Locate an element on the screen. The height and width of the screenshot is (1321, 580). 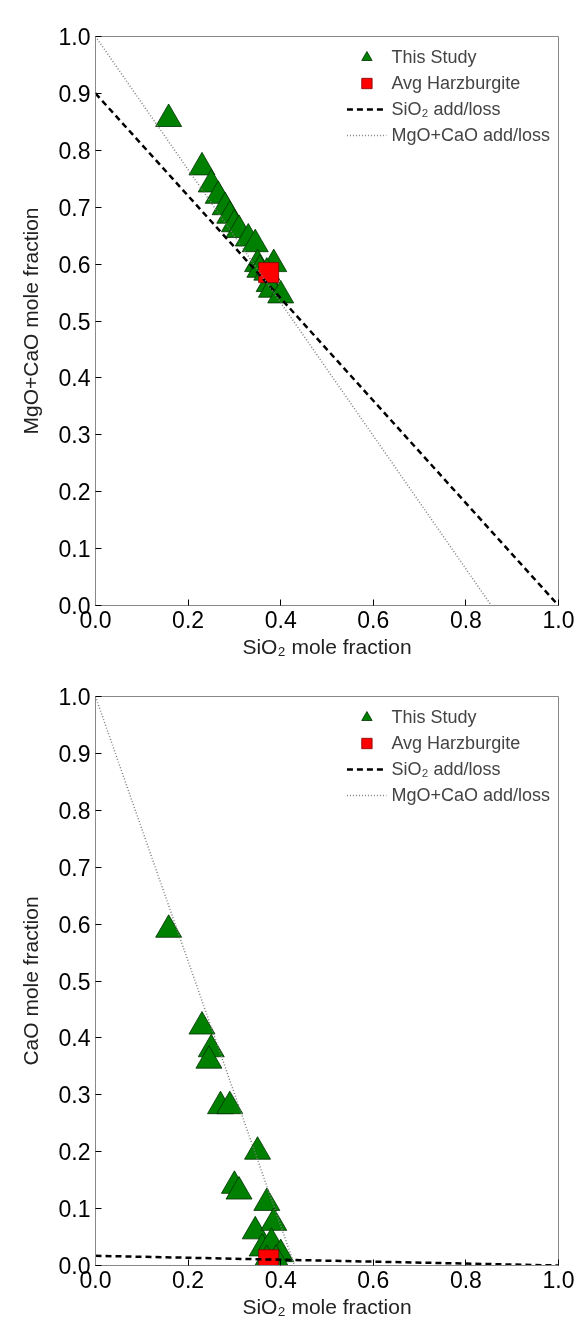
y-axis-title: CaO mole fraction is located at coordinates (30, 981).